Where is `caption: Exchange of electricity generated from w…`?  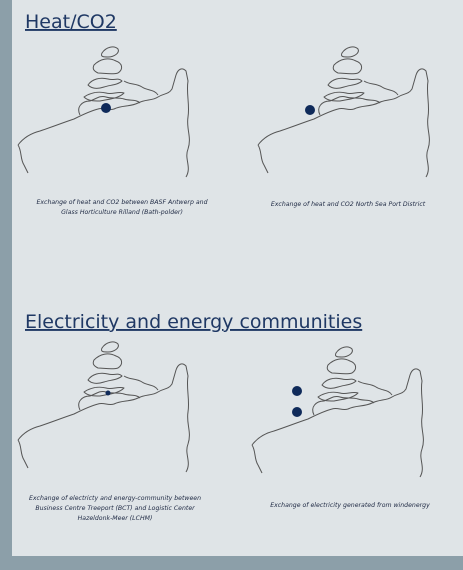
caption: Exchange of electricity generated from w… is located at coordinates (350, 505).